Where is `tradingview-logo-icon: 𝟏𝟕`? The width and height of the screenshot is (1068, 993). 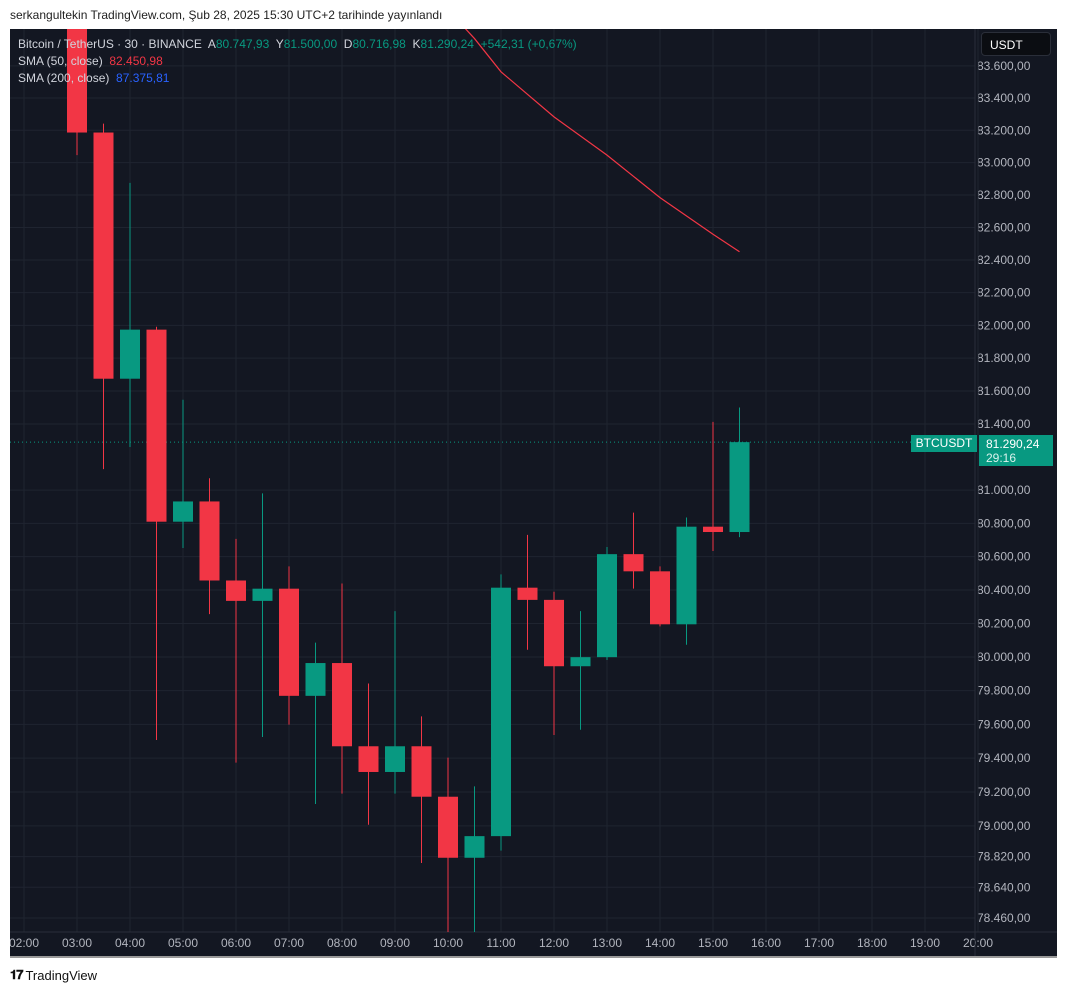 tradingview-logo-icon: 𝟏𝟕 is located at coordinates (17, 974).